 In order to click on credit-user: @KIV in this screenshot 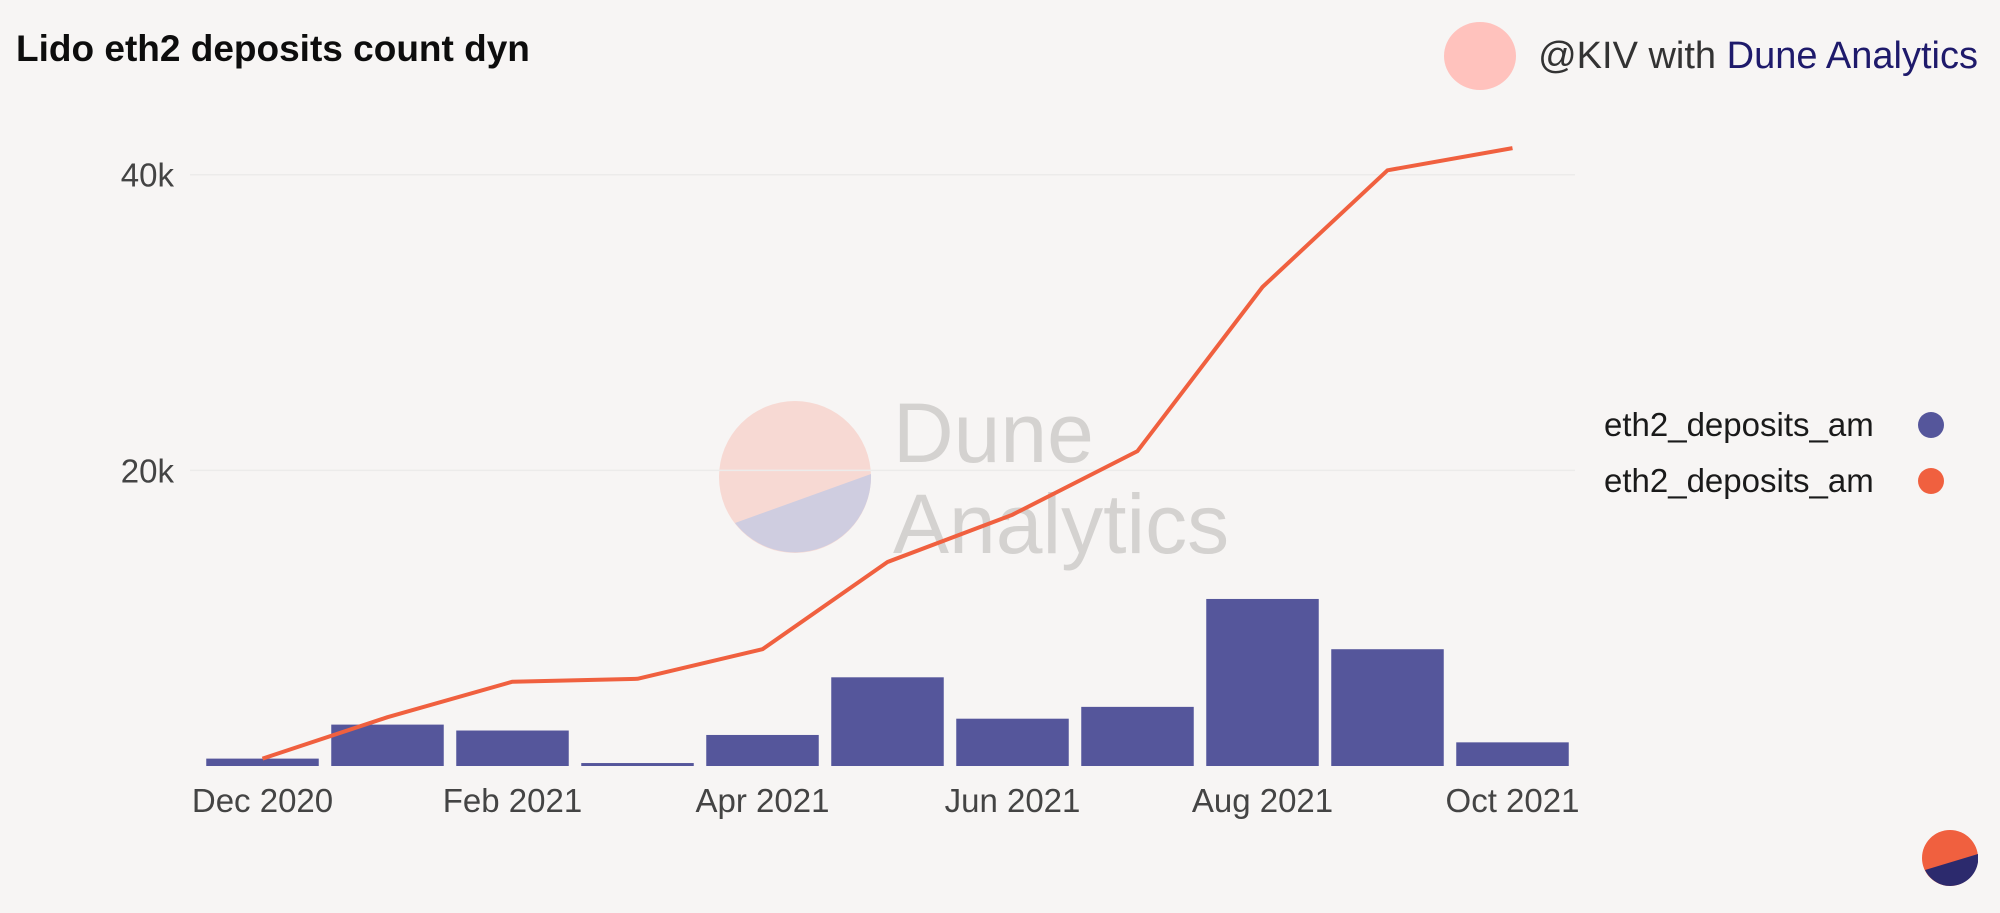, I will do `click(1588, 55)`.